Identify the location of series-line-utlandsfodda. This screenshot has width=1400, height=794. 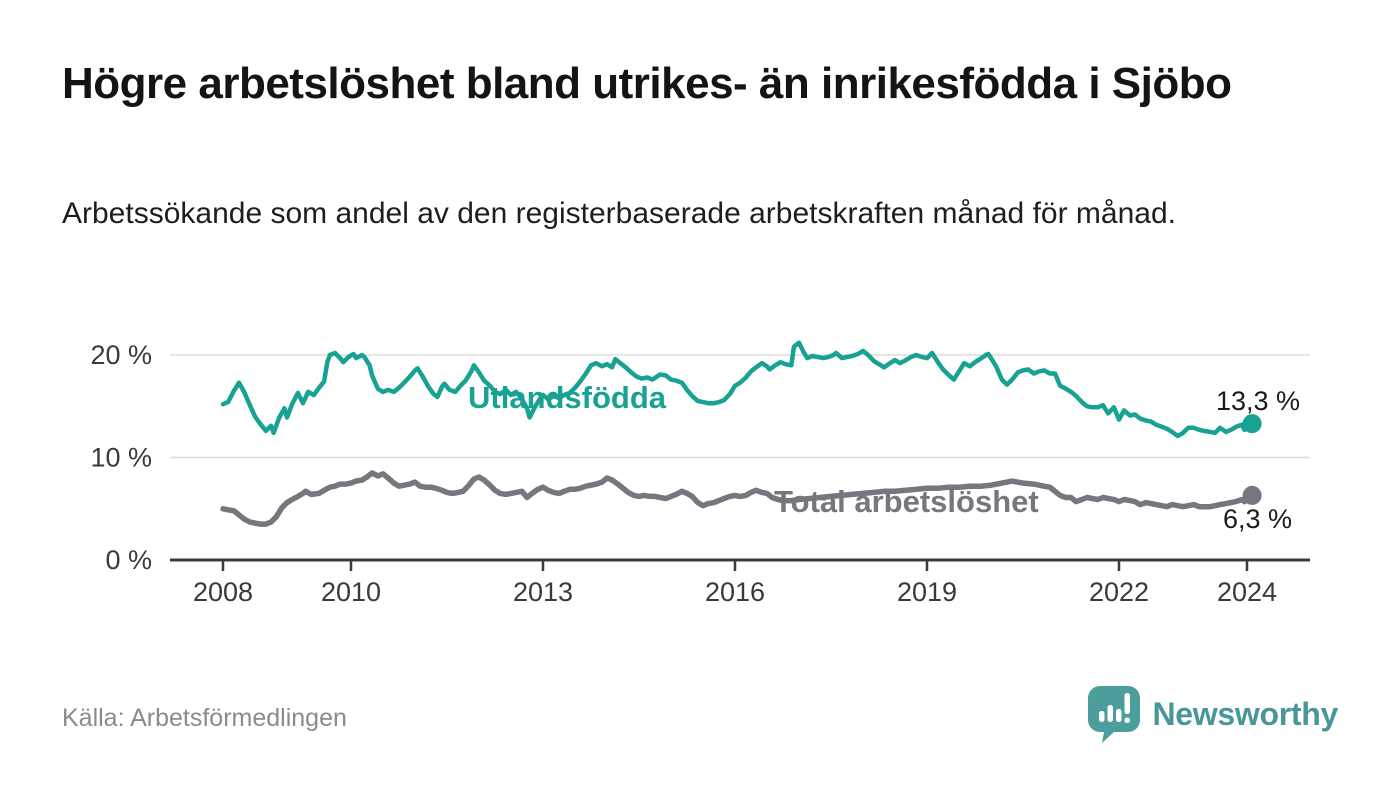
(737, 389).